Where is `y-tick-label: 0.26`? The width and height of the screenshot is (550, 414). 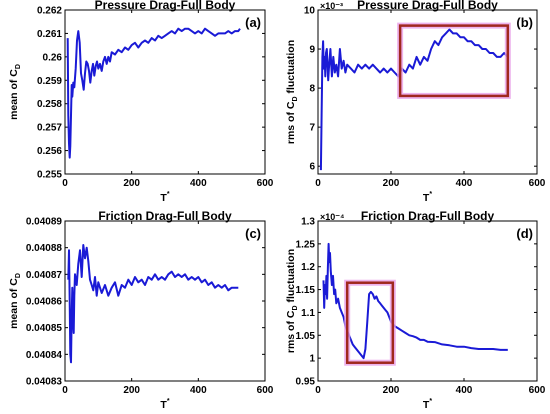
y-tick-label: 0.26 is located at coordinates (53, 57).